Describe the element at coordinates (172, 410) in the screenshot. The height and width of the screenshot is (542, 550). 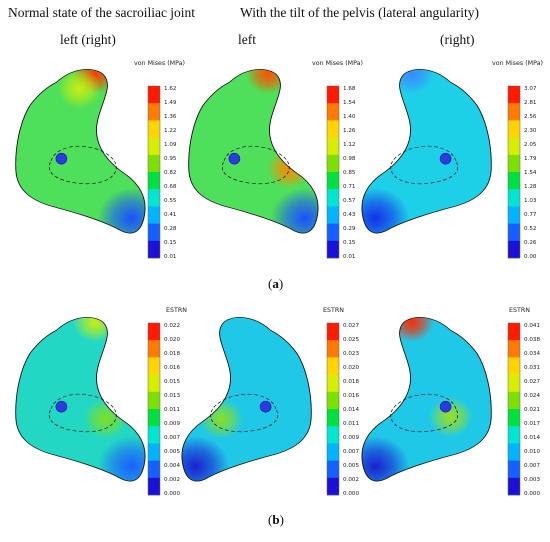
I see `scale-tick-label: 0.011` at that location.